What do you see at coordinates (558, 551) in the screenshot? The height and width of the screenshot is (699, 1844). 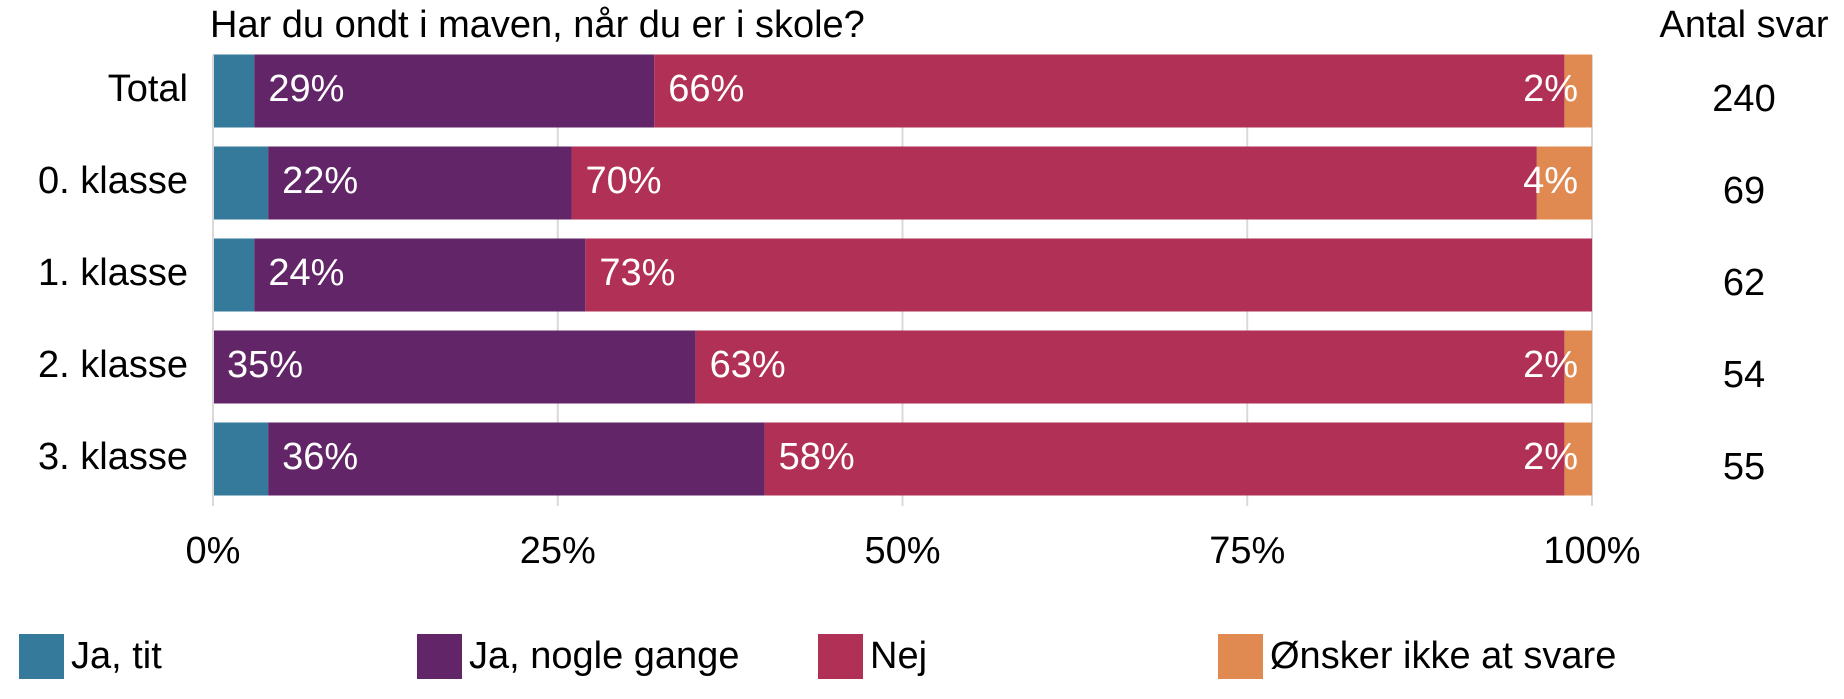 I see `x-tick-label: 25%` at bounding box center [558, 551].